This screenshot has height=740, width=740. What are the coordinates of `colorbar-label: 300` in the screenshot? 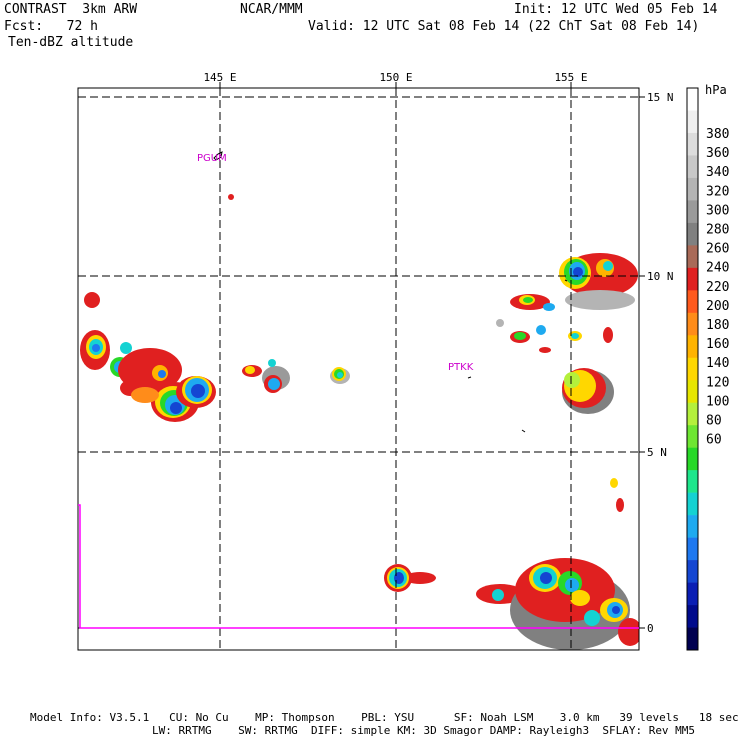 It's located at (717, 210).